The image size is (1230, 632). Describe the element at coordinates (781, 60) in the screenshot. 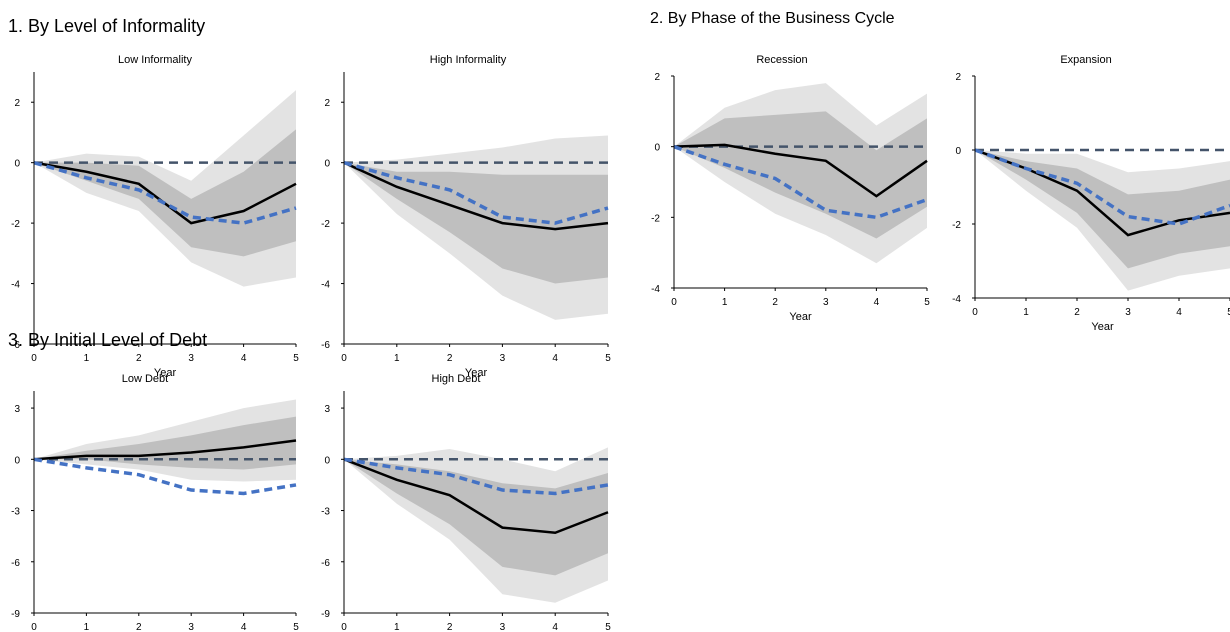

I see `panel-title: Recession` at that location.